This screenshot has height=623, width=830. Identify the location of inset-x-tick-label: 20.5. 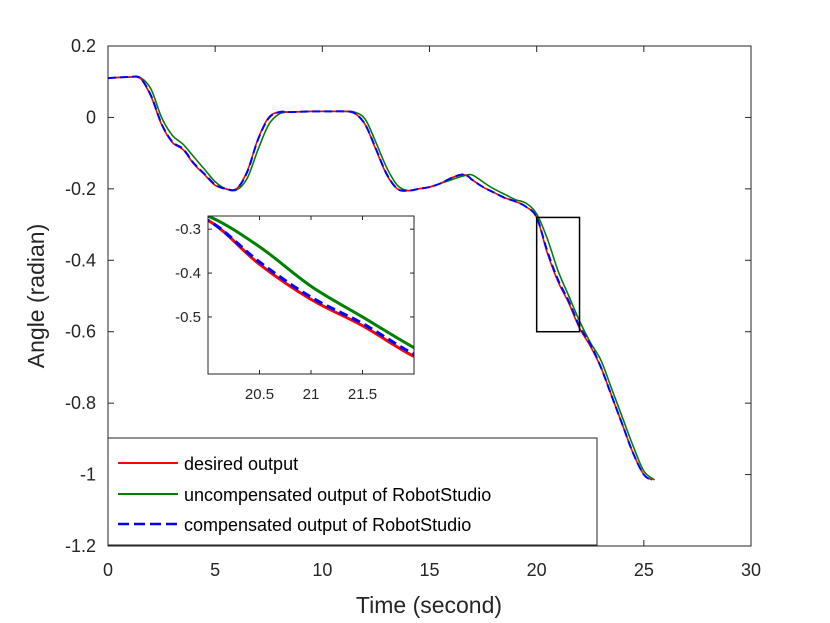
(259, 394).